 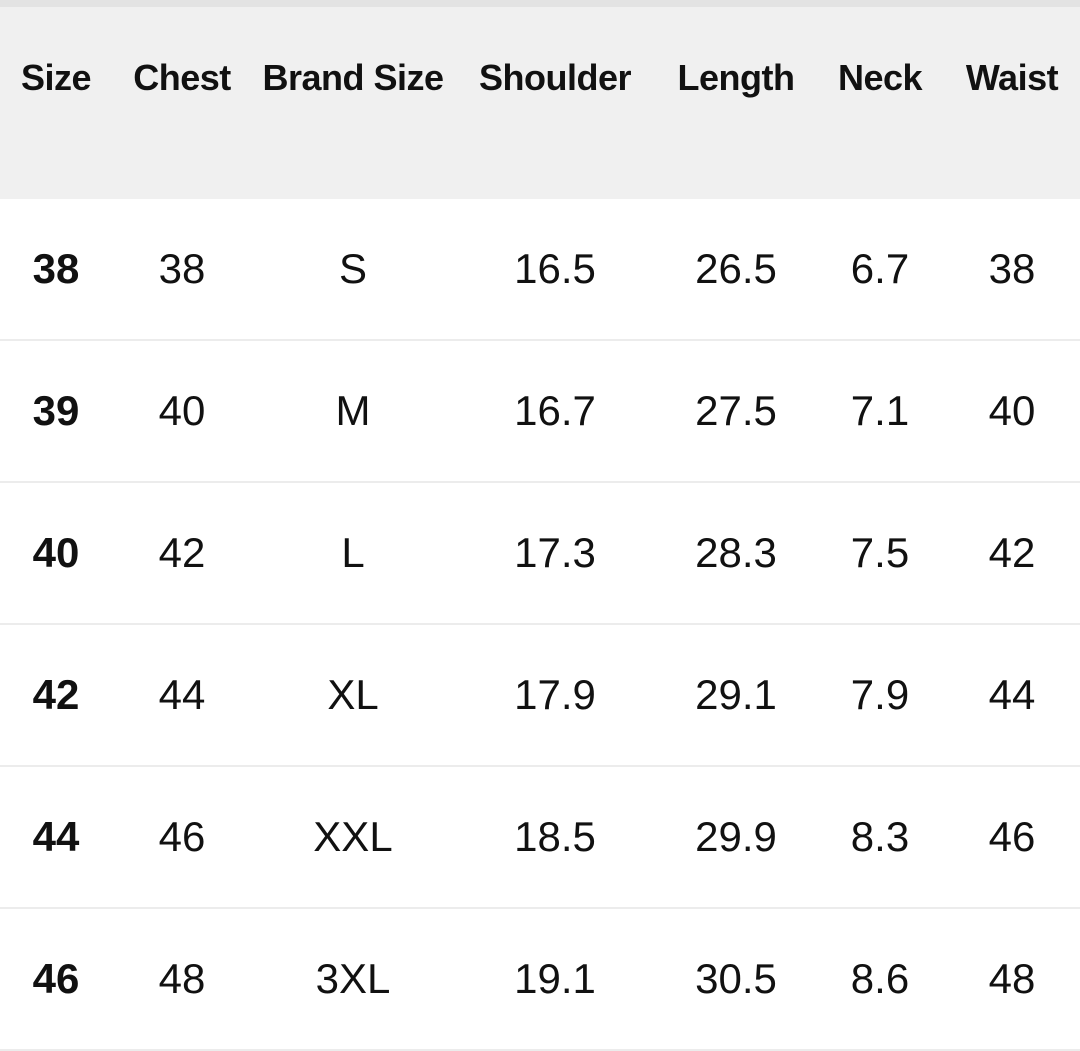 What do you see at coordinates (353, 410) in the screenshot?
I see `cell-brand-size: M` at bounding box center [353, 410].